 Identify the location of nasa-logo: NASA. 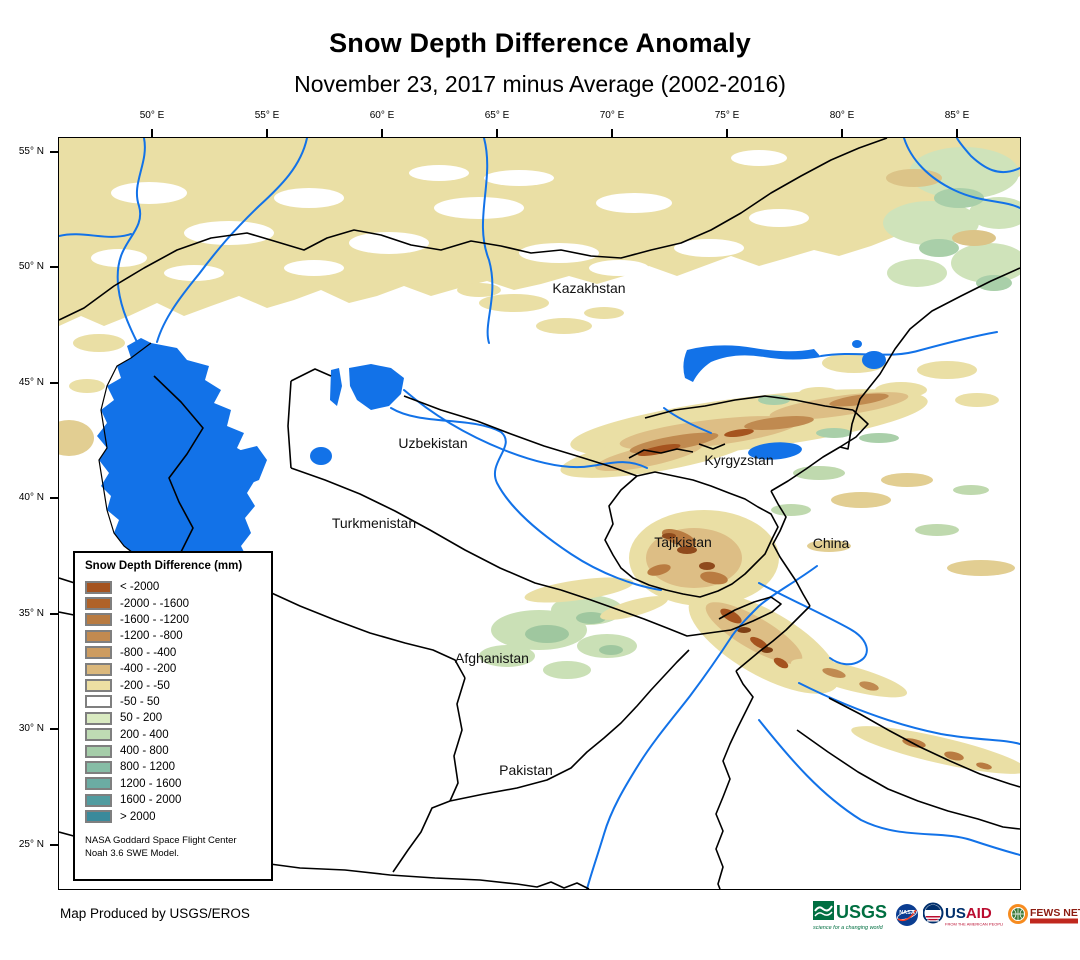
(907, 915).